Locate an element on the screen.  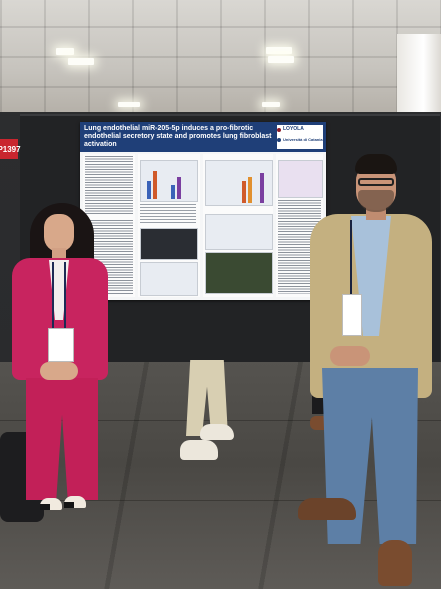
university-logos: LOYOLA Università di Catania is located at coordinates (300, 137).